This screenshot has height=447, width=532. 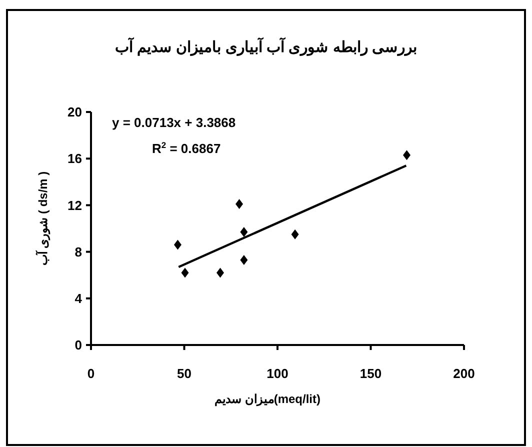 What do you see at coordinates (184, 373) in the screenshot?
I see `x-tick-label: 50` at bounding box center [184, 373].